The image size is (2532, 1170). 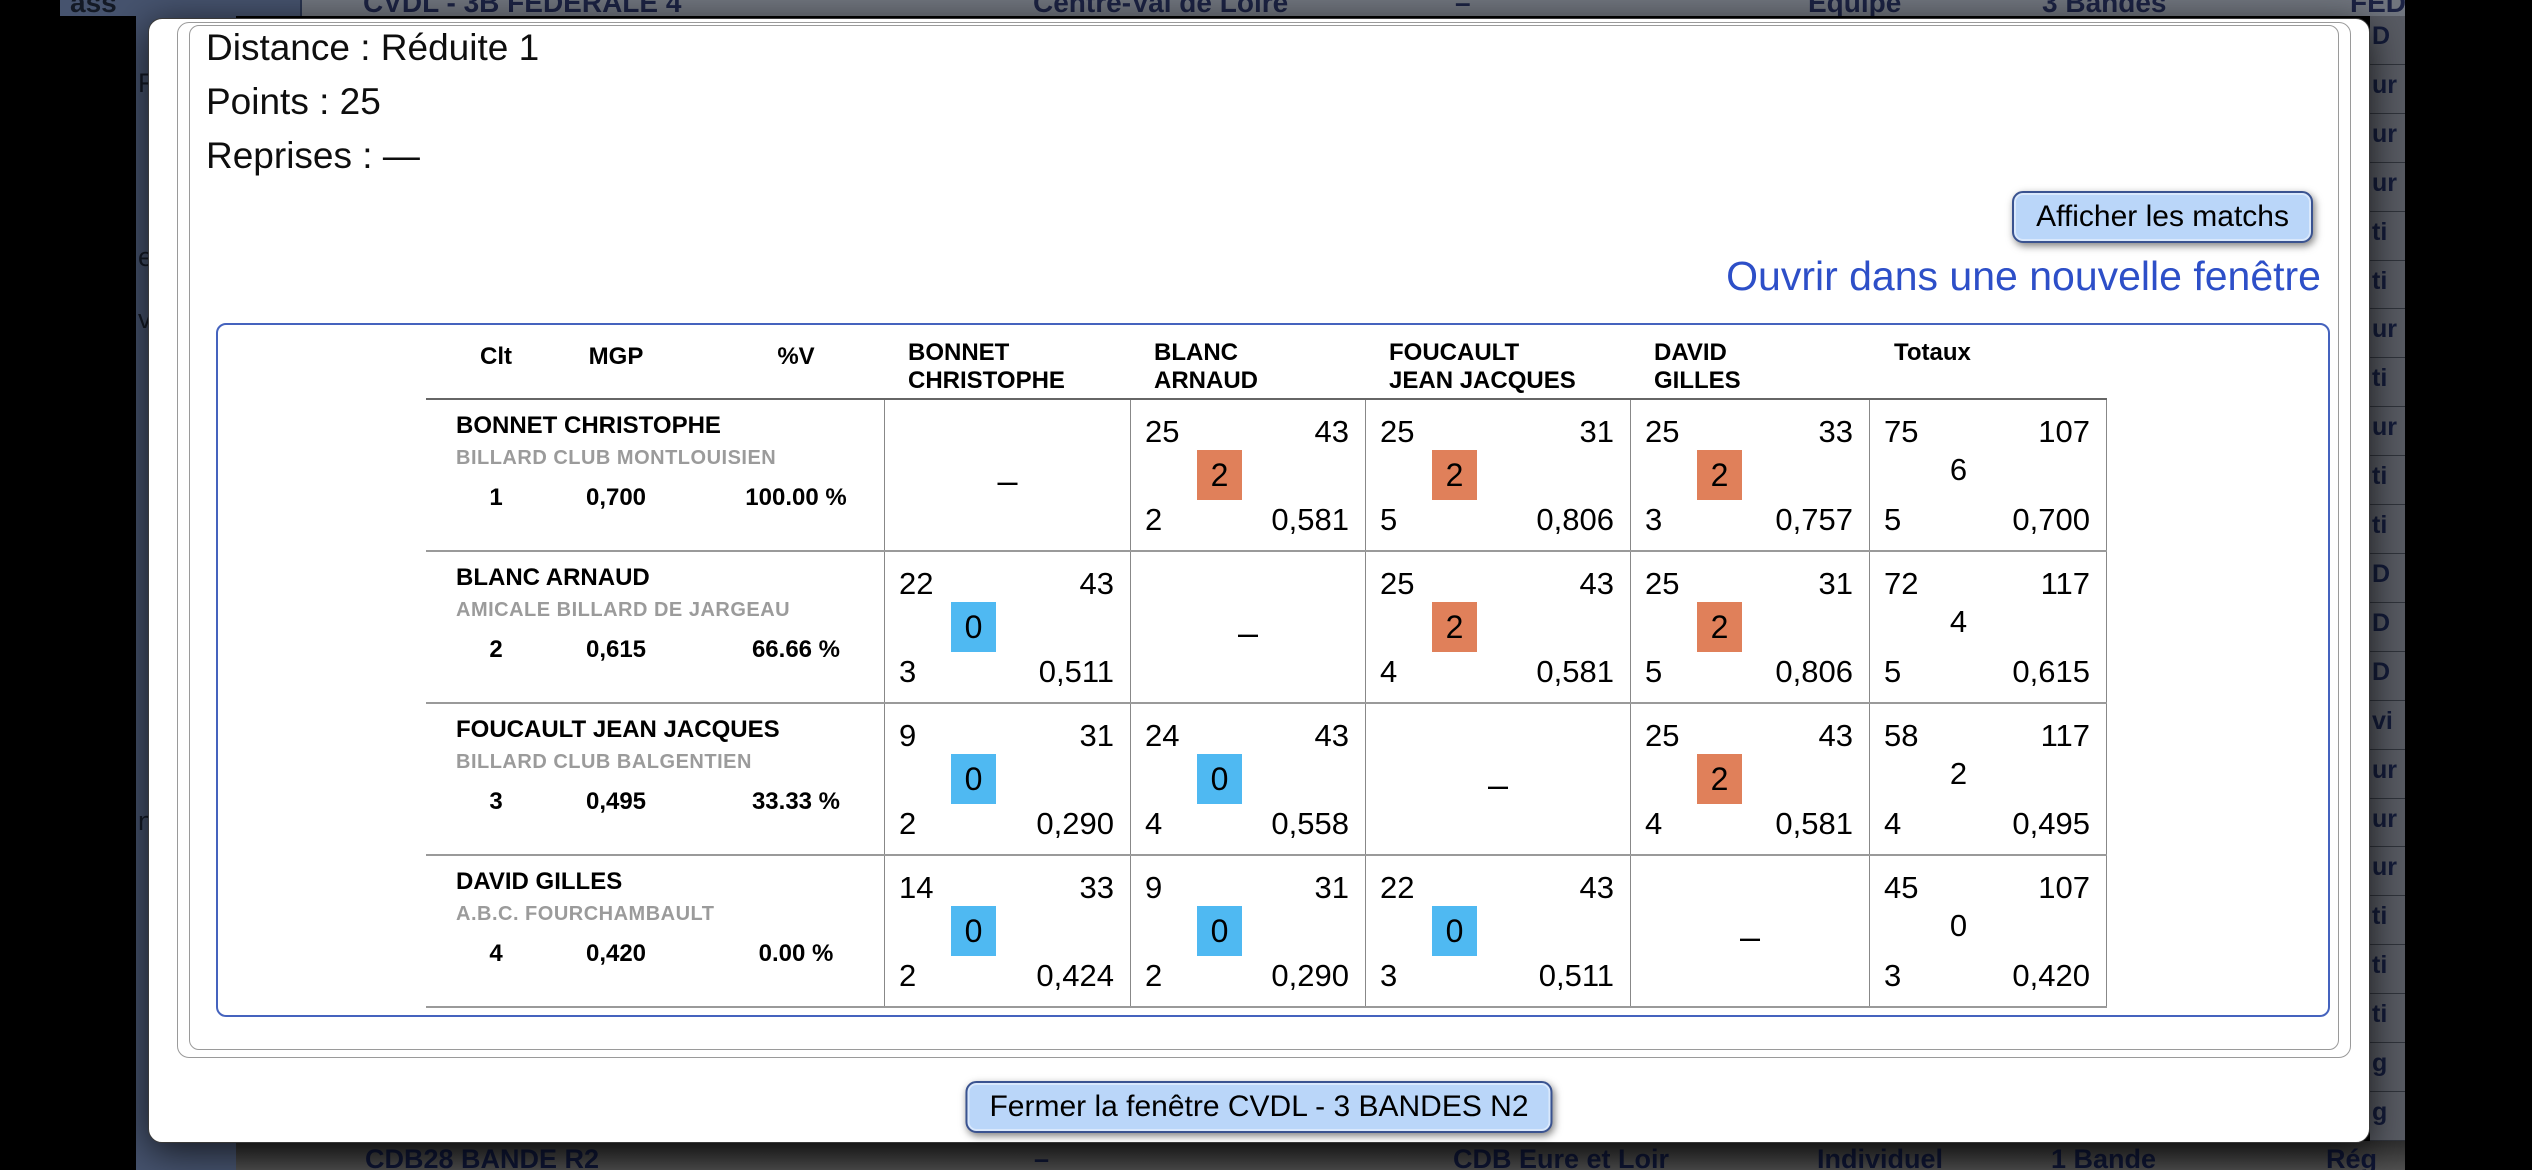 What do you see at coordinates (1749, 475) in the screenshot?
I see `match-cell: 25 33 2 3 0,757` at bounding box center [1749, 475].